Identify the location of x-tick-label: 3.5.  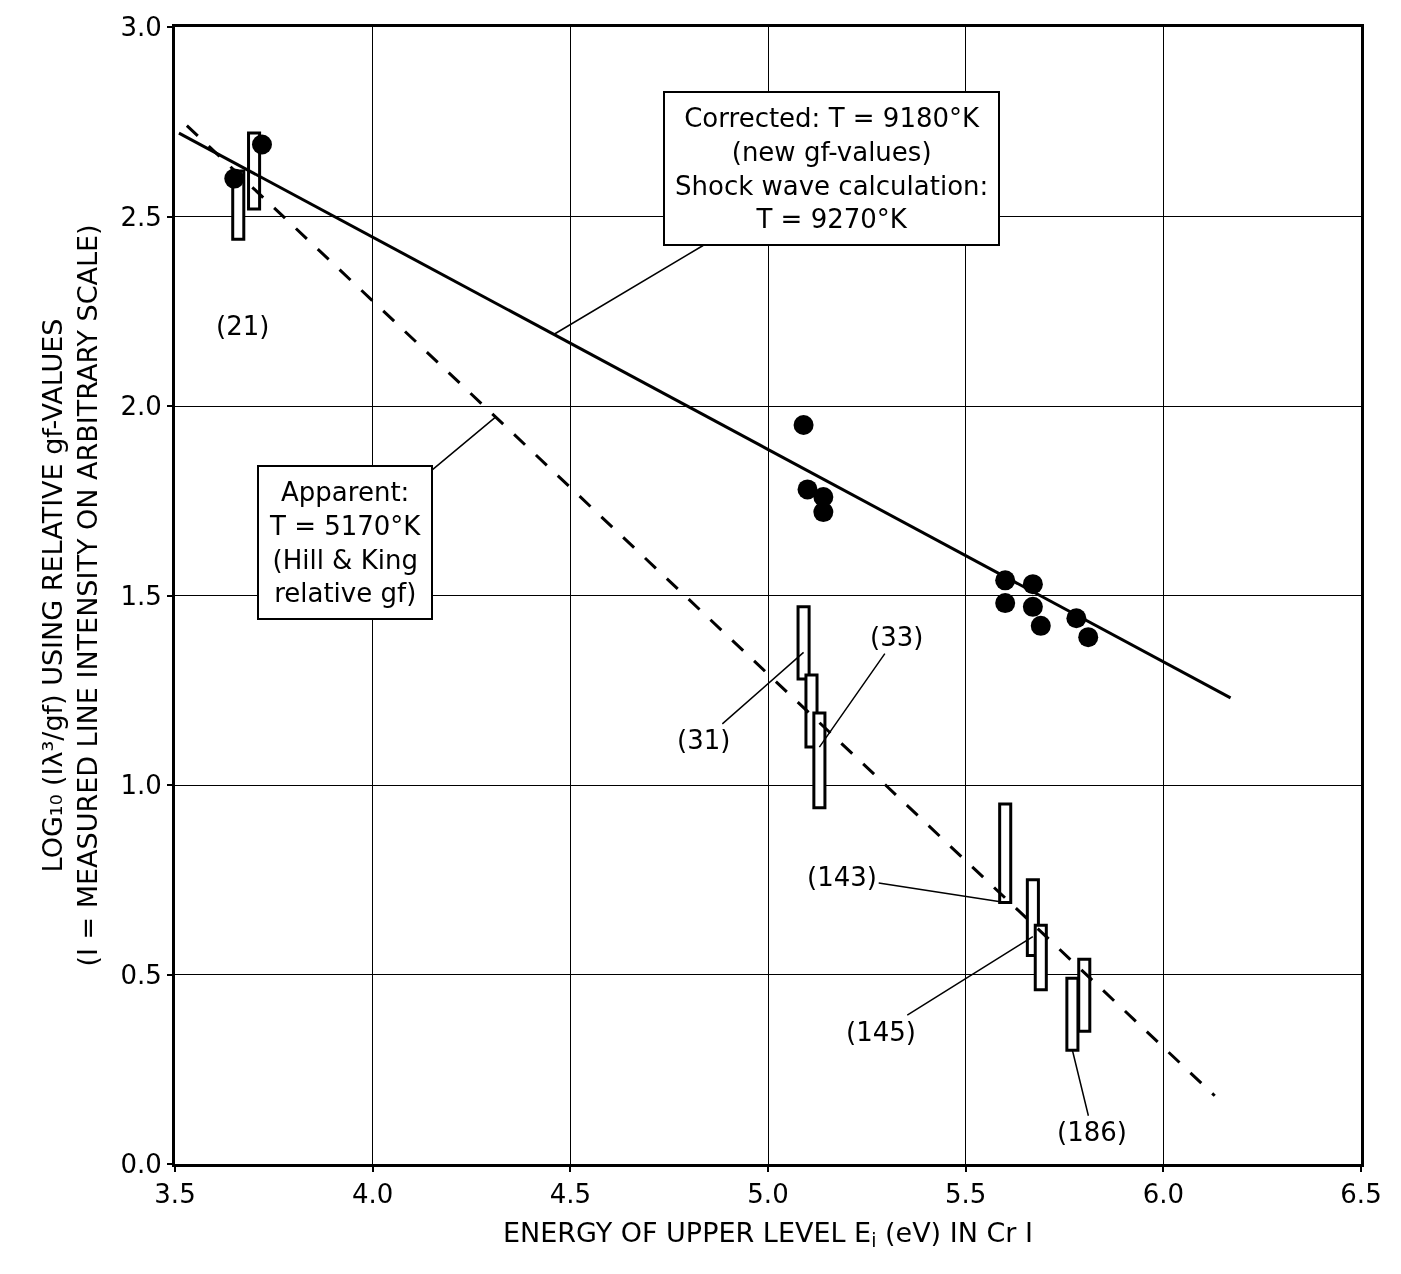
(175, 1194).